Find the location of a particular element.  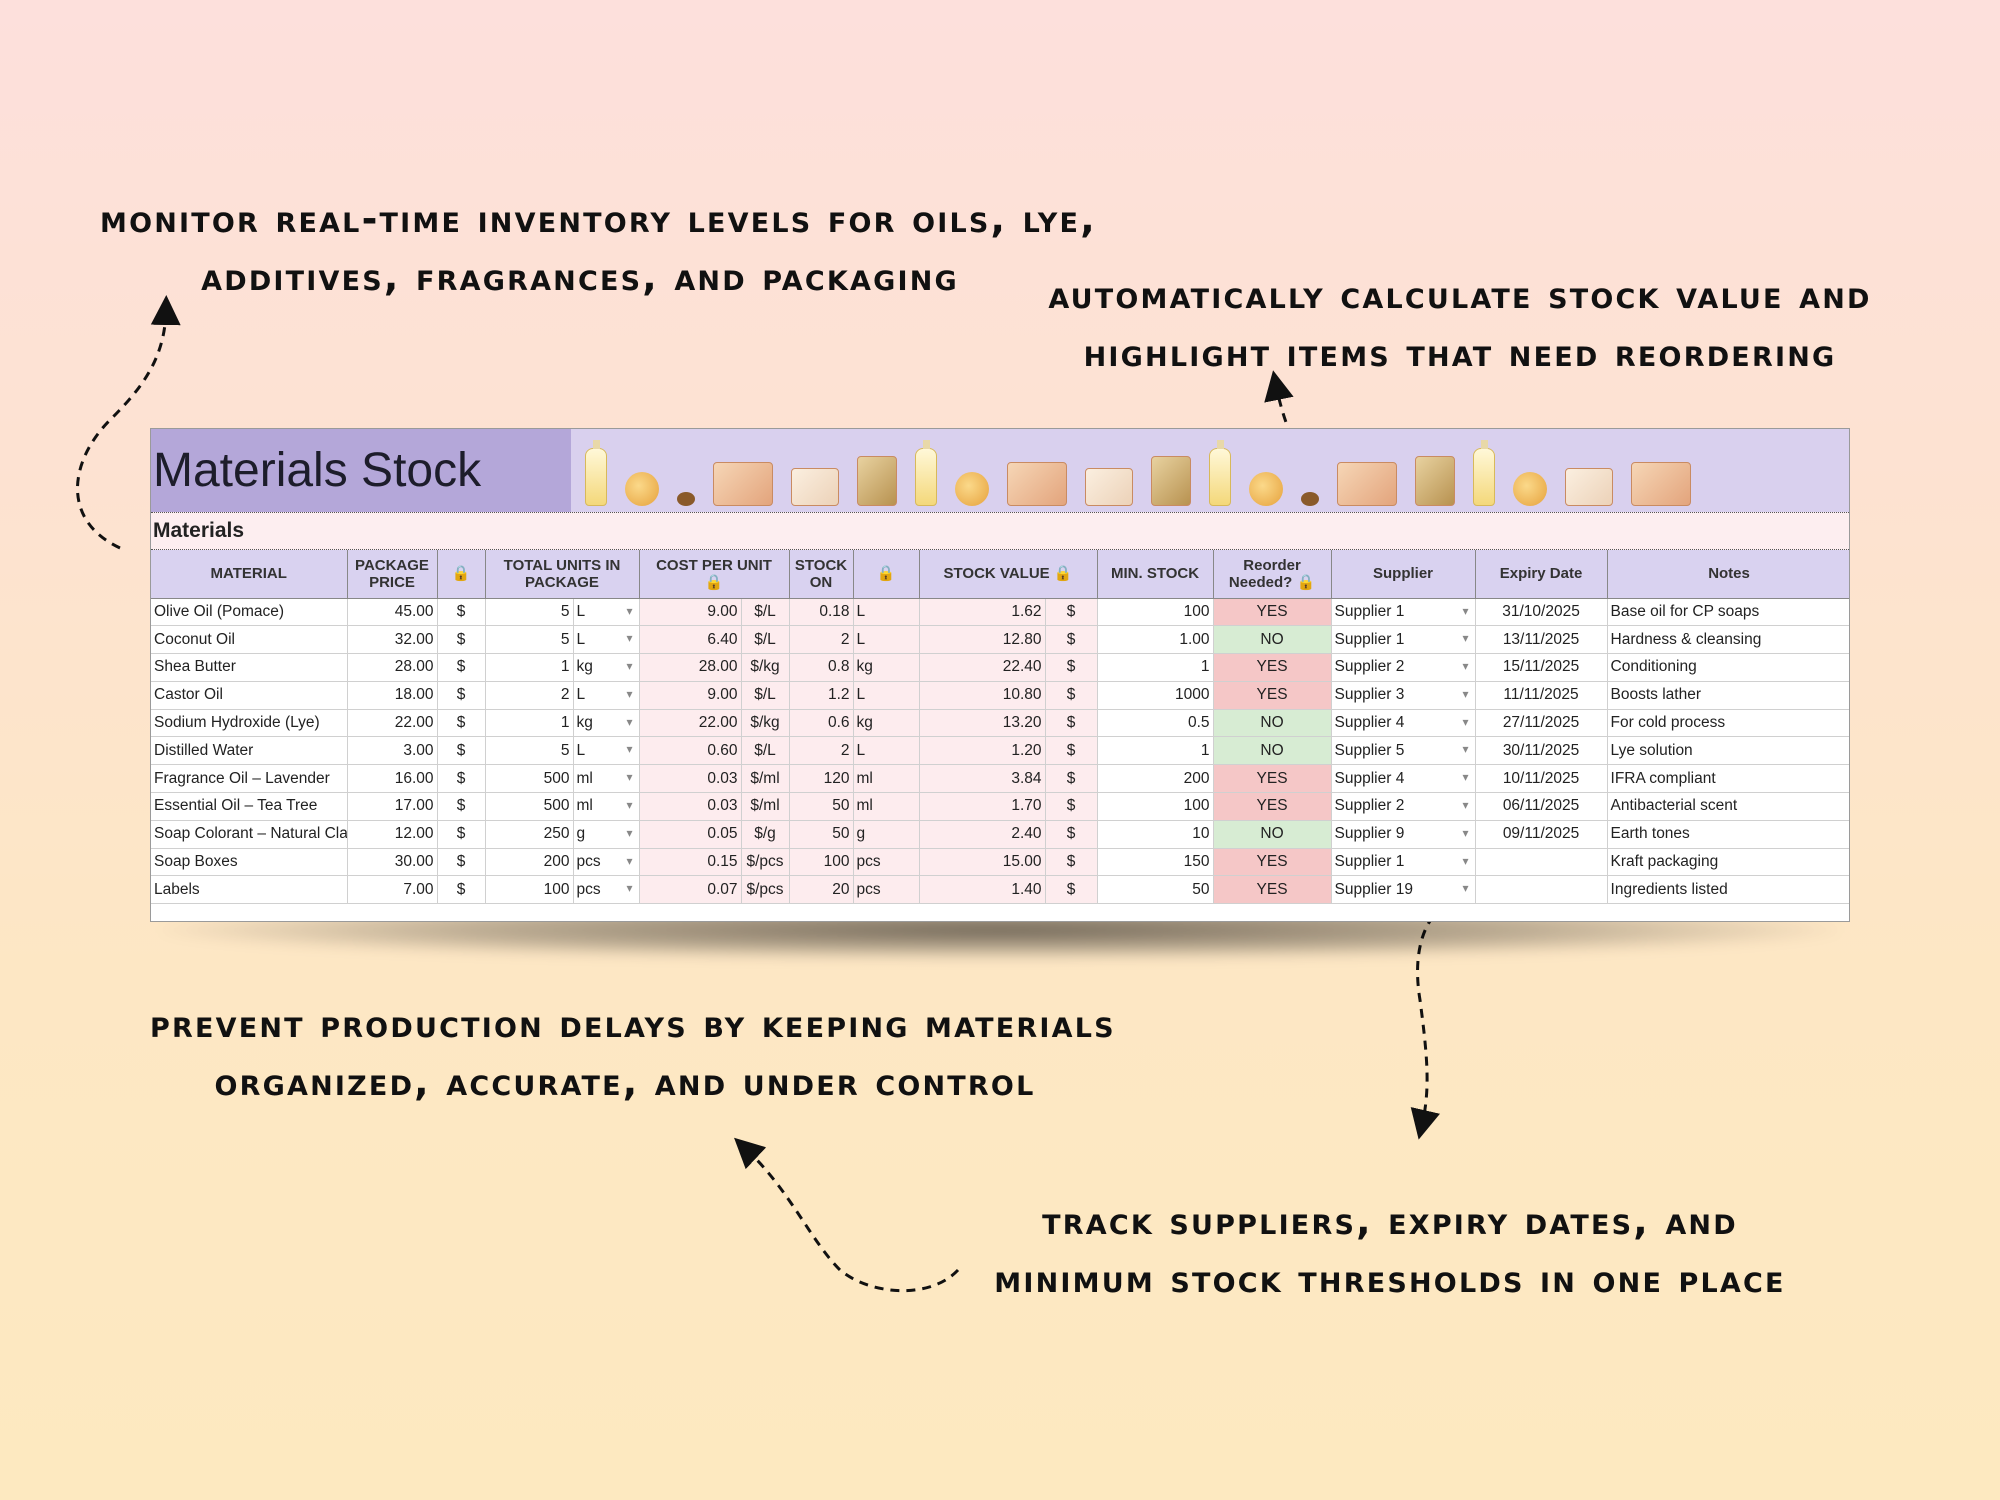

col-stock-on: STOCK ON is located at coordinates (821, 574).